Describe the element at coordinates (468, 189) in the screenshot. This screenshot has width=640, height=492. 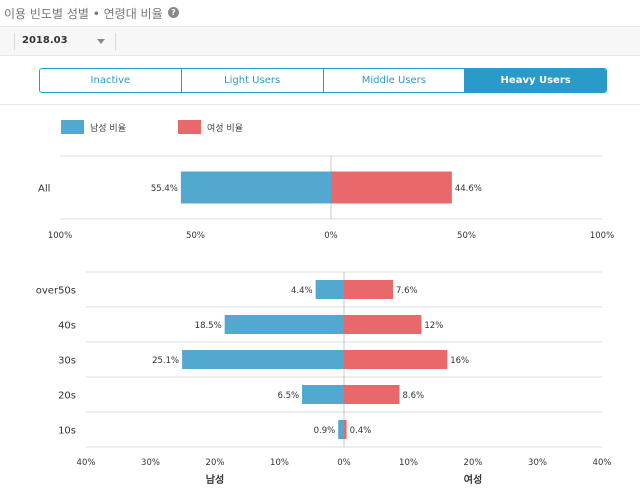
I see `data-label-female: 44.6%` at that location.